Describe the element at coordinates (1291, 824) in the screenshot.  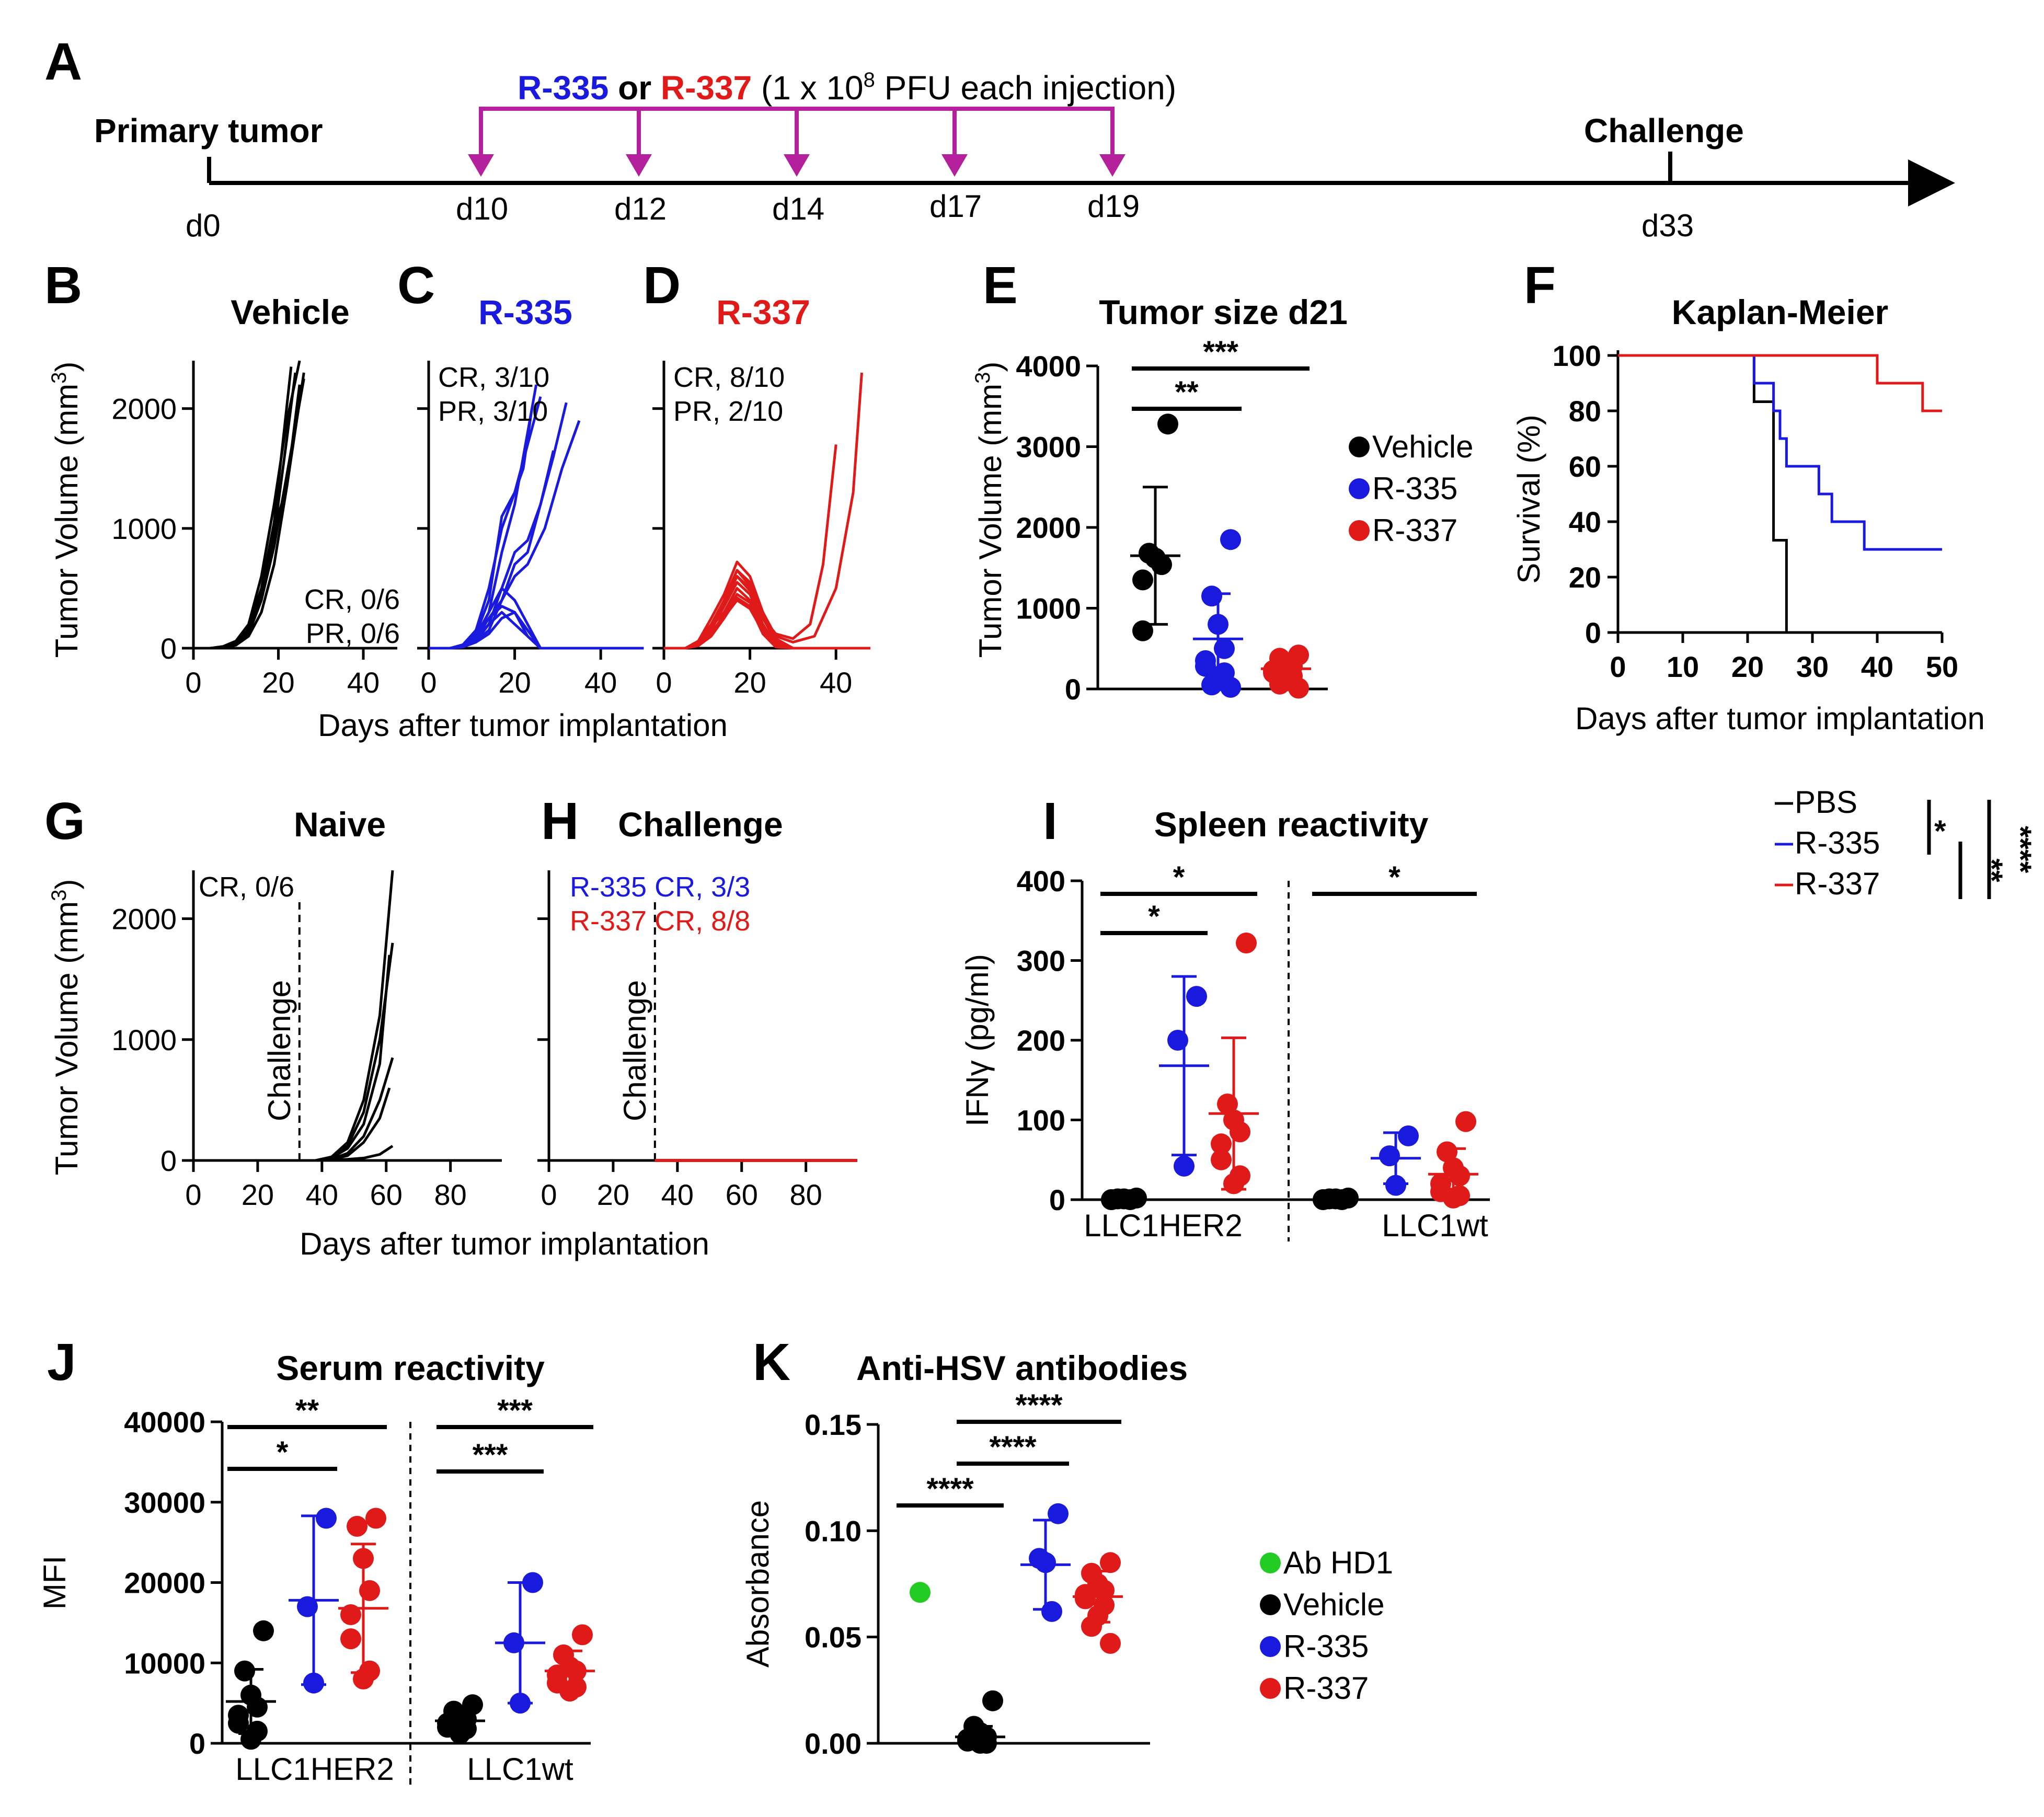
I see `chart-title: Spleen reactivity` at that location.